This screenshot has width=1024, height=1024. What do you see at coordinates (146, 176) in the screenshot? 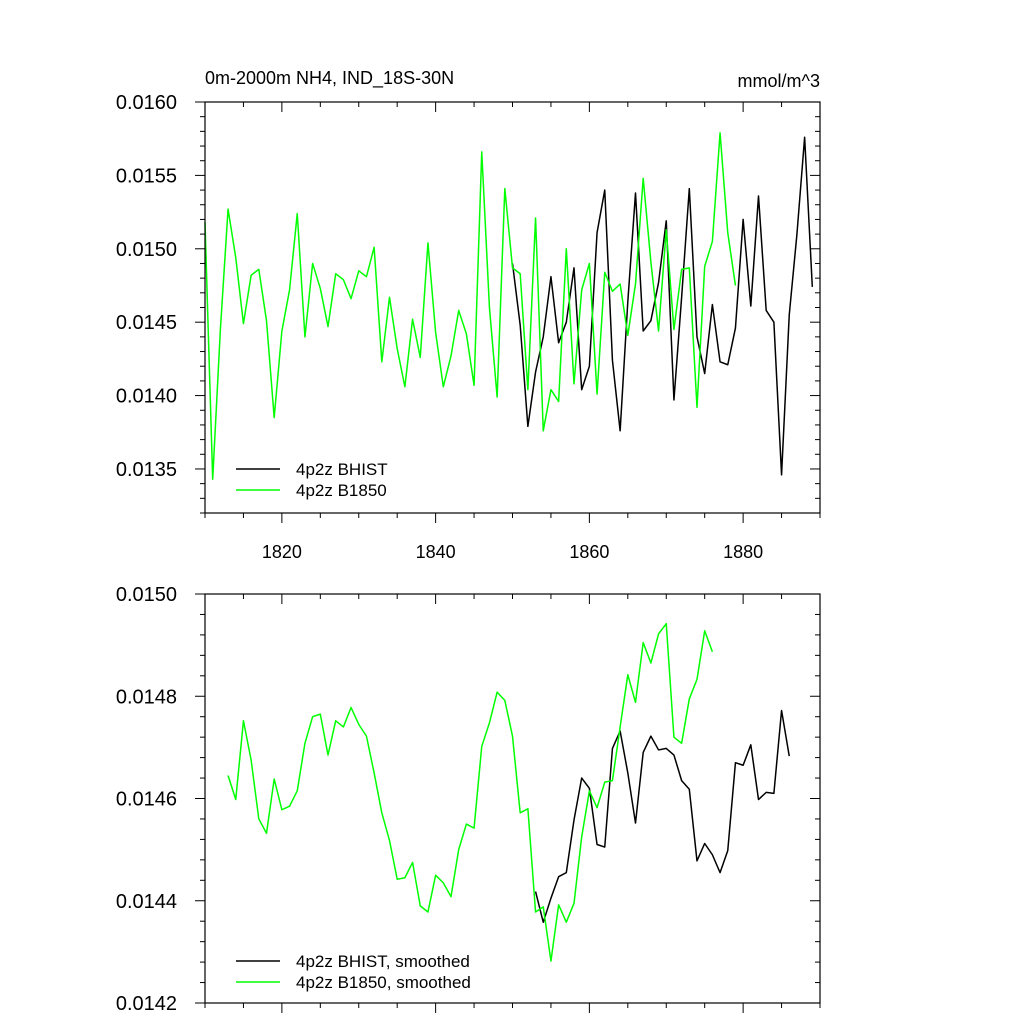
I see `y-tick-label: 0.0155` at bounding box center [146, 176].